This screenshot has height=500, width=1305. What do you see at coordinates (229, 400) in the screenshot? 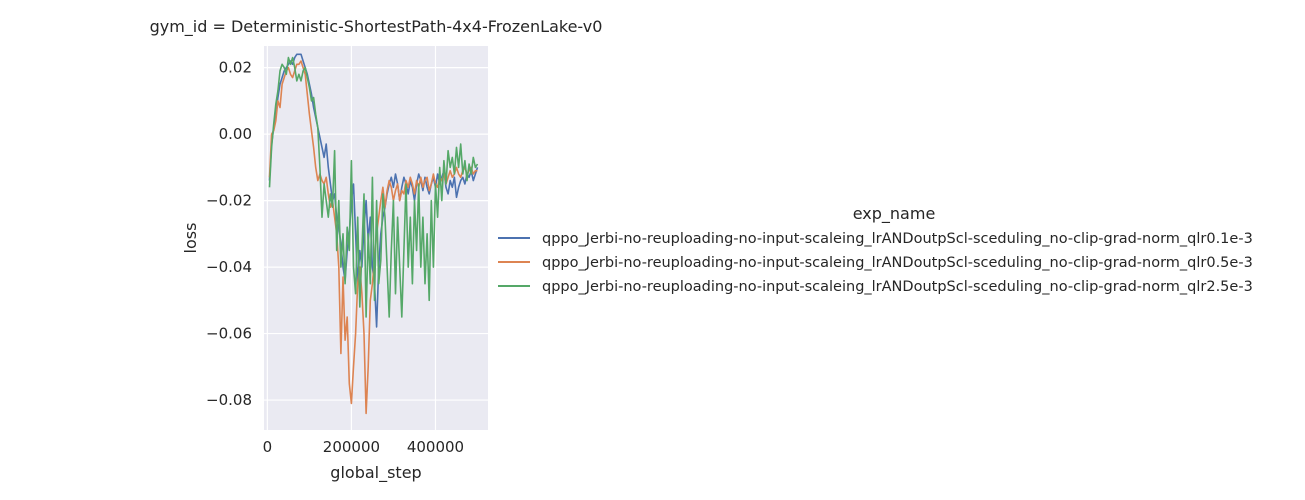
I see `y-tick-label: −0.08` at bounding box center [229, 400].